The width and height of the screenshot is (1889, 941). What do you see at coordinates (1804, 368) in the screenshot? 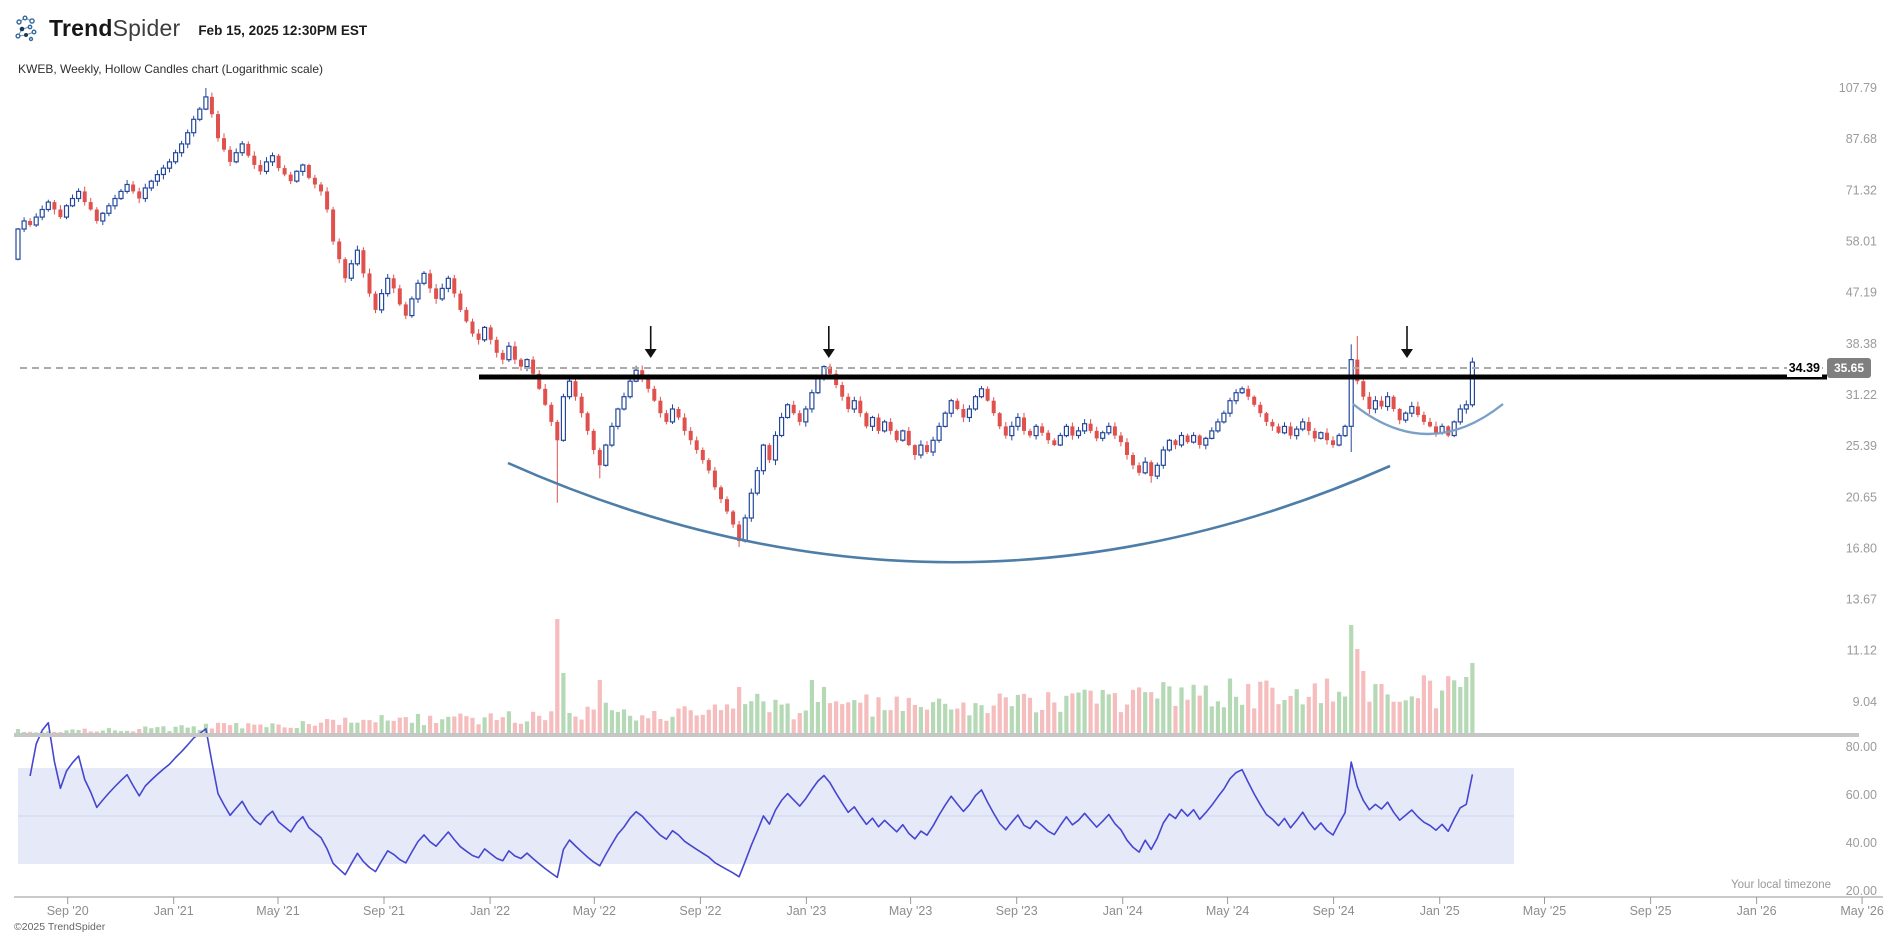
I see `resistance-price-label: 34.39` at bounding box center [1804, 368].